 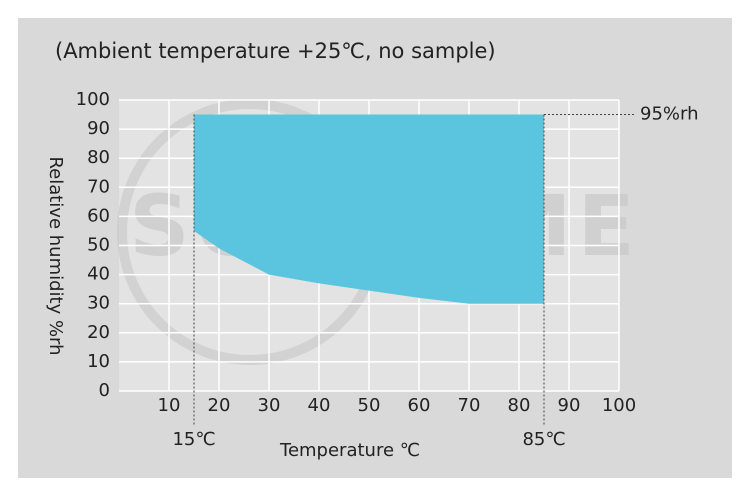 What do you see at coordinates (419, 405) in the screenshot?
I see `x-tick-label: 60` at bounding box center [419, 405].